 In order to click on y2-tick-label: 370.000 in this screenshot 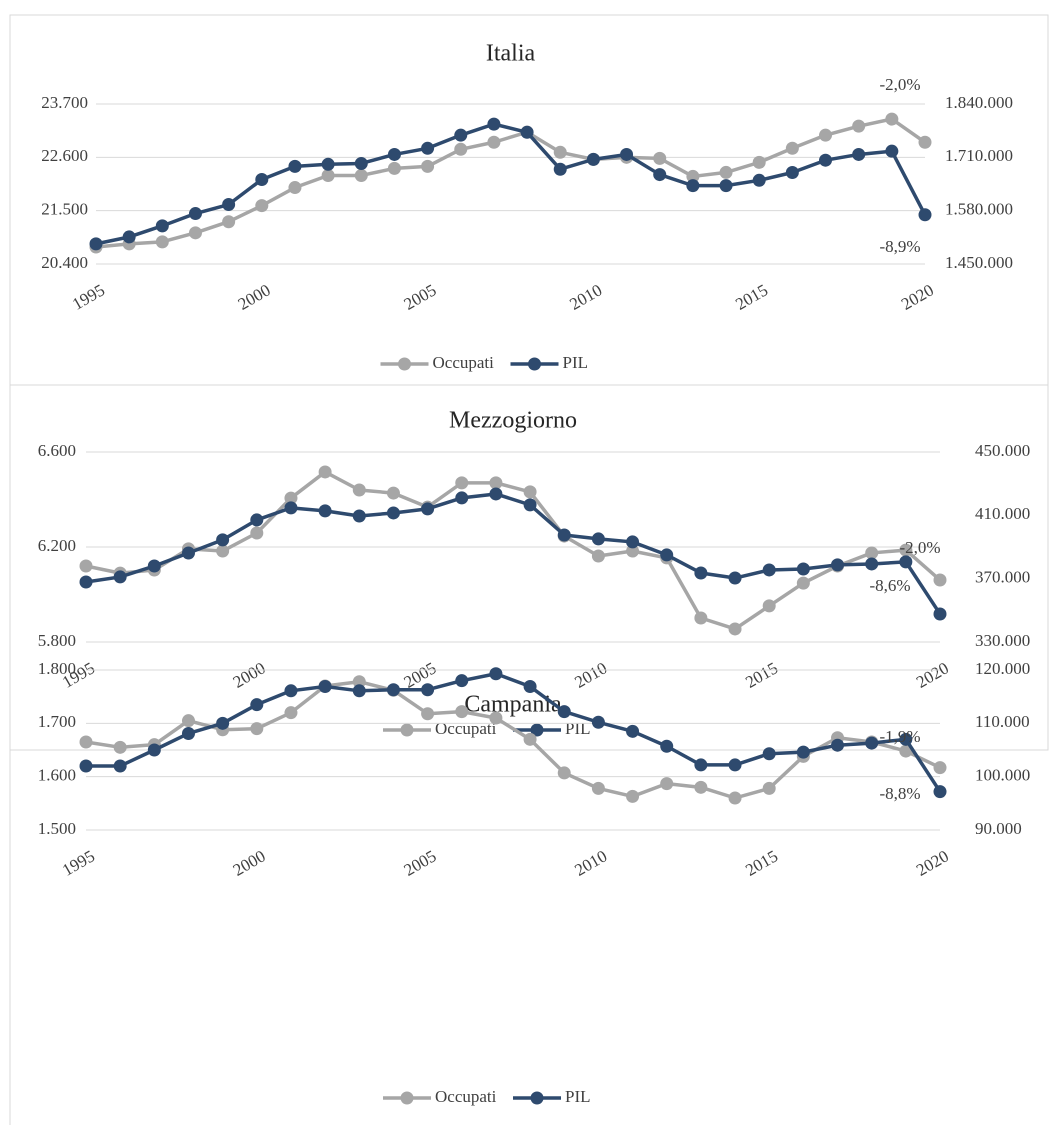, I will do `click(1002, 577)`.